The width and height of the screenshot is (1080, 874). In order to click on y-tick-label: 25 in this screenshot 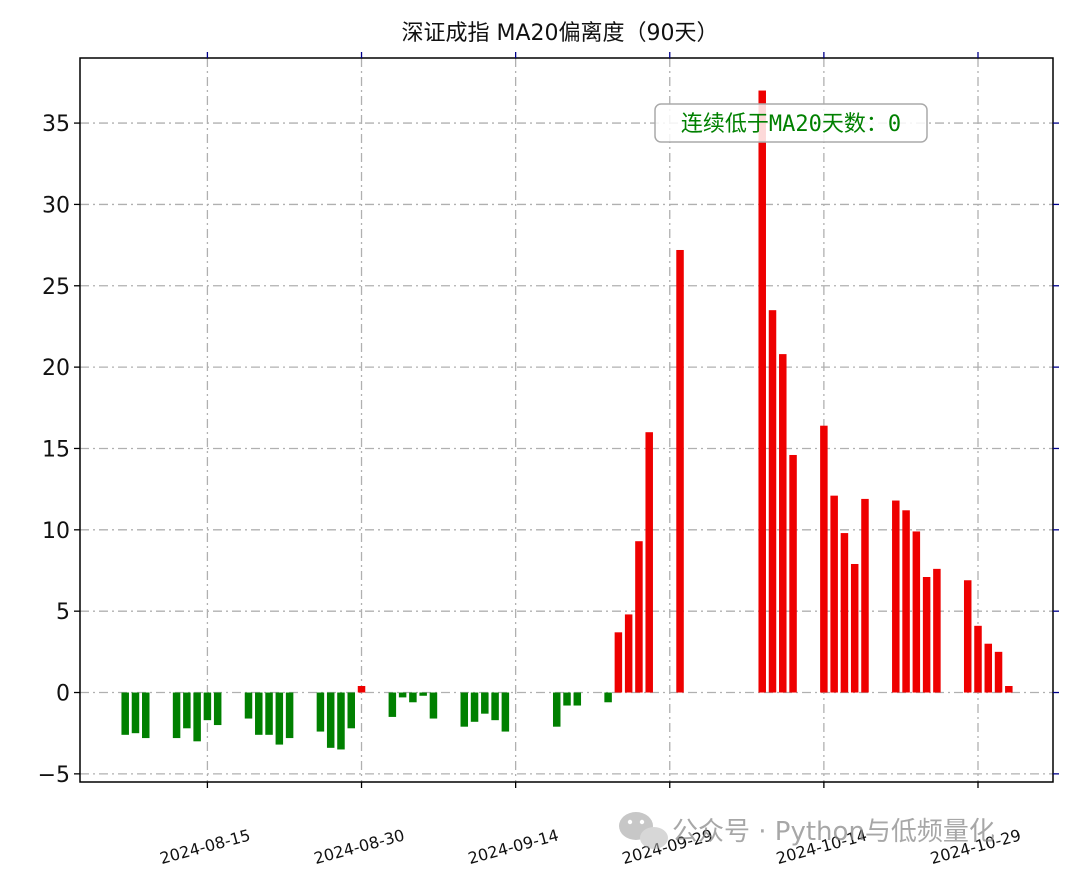, I will do `click(56, 287)`.